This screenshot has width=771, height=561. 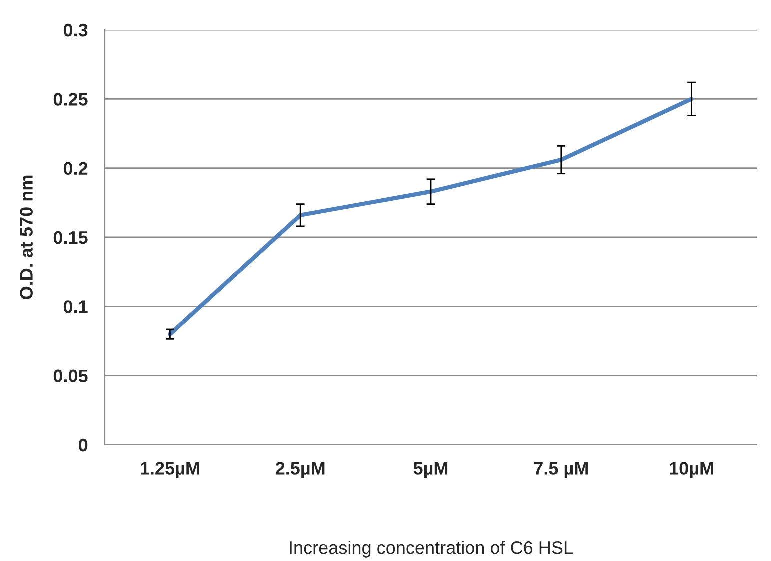 I want to click on y-tick-label: 0.05, so click(x=71, y=376).